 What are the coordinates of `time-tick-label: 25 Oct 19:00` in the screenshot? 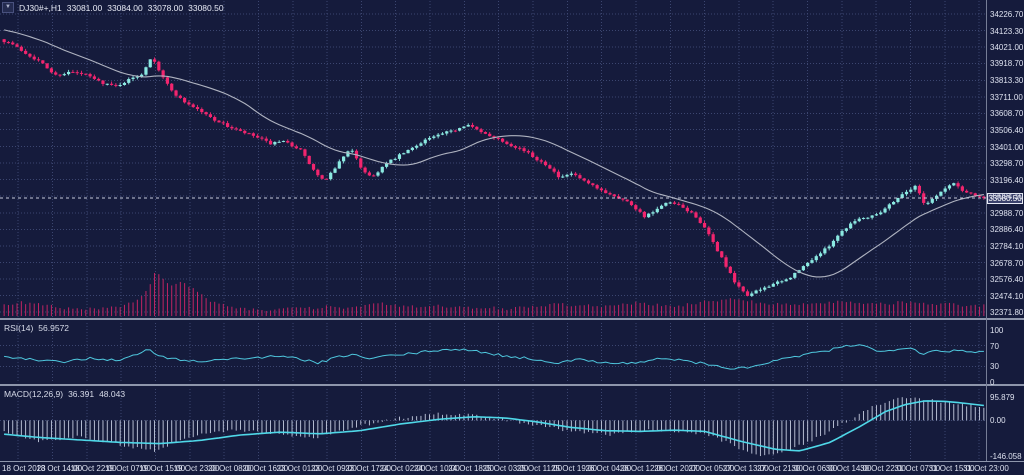 It's located at (574, 468).